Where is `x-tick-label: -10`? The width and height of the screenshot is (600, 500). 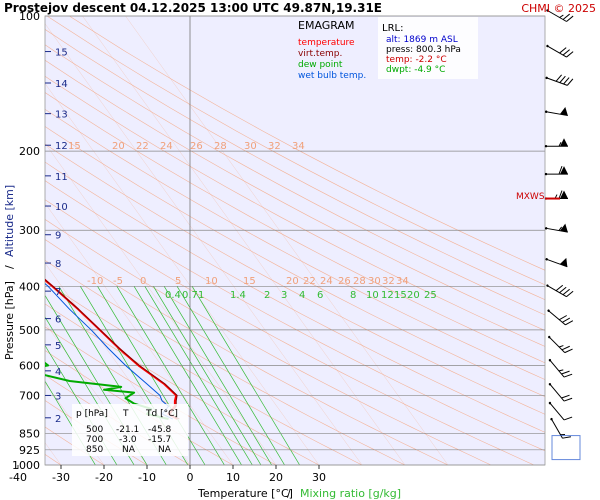
x-tick-label: -10 is located at coordinates (147, 477).